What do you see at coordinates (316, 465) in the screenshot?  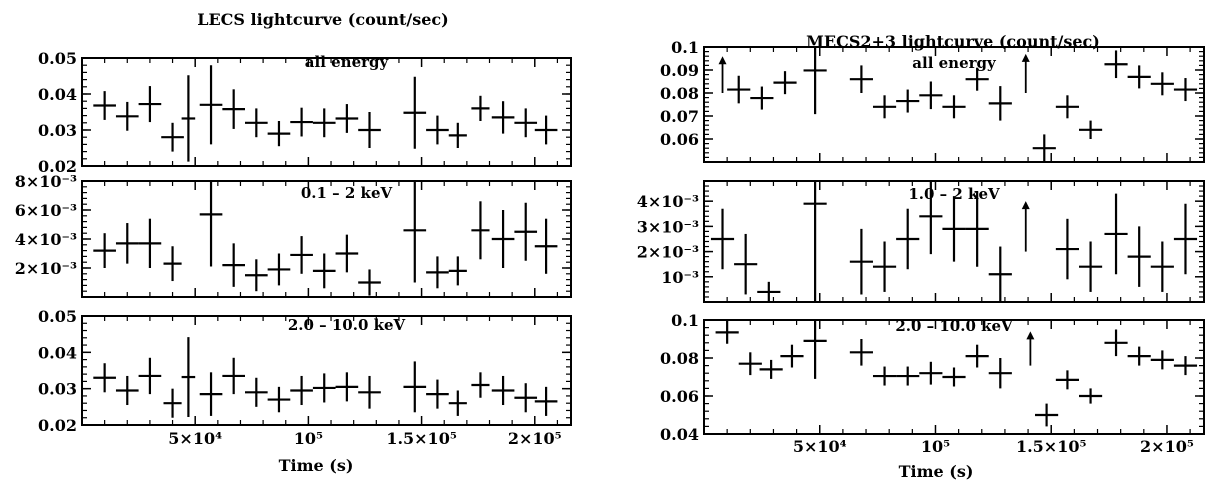 I see `lecs-x-axis-label: Time (s)` at bounding box center [316, 465].